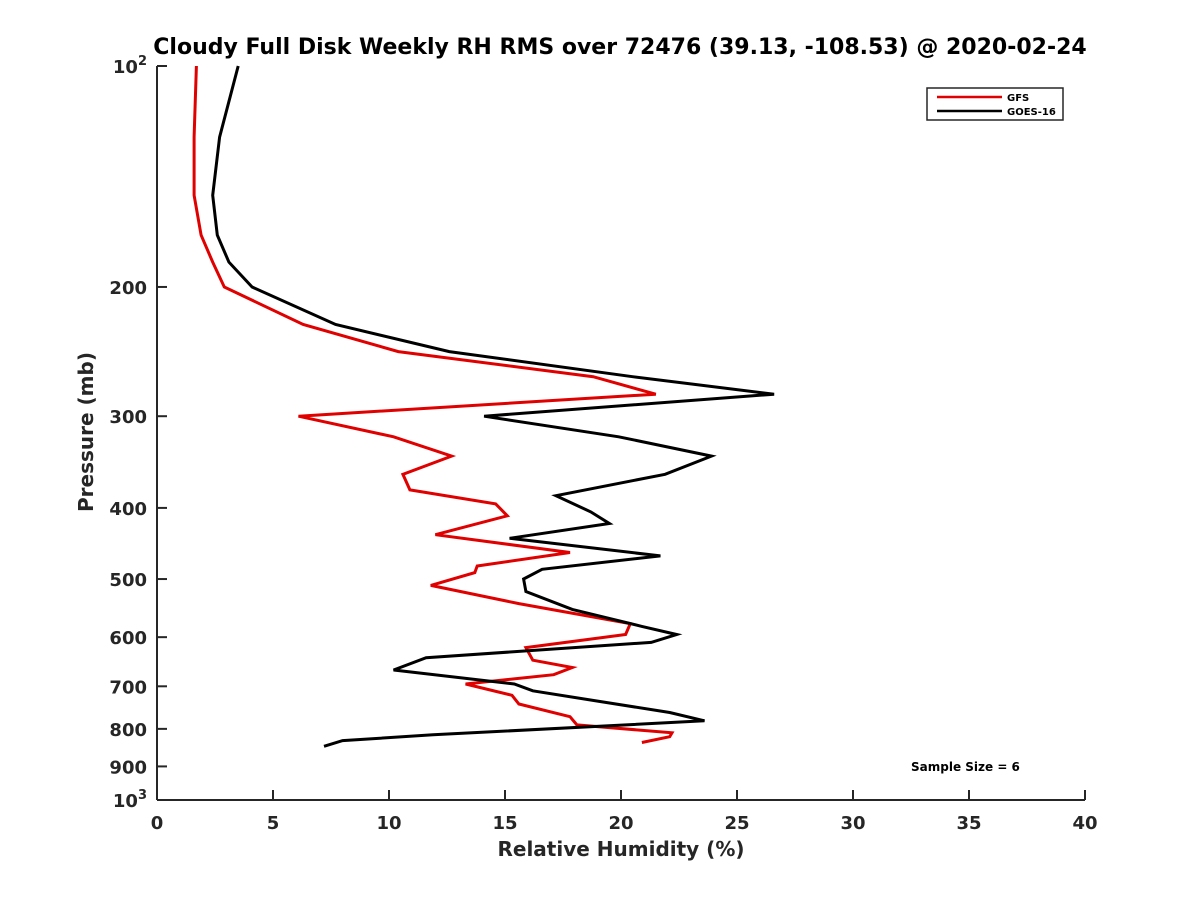 The image size is (1200, 900). I want to click on y-tick-label: 200, so click(128, 288).